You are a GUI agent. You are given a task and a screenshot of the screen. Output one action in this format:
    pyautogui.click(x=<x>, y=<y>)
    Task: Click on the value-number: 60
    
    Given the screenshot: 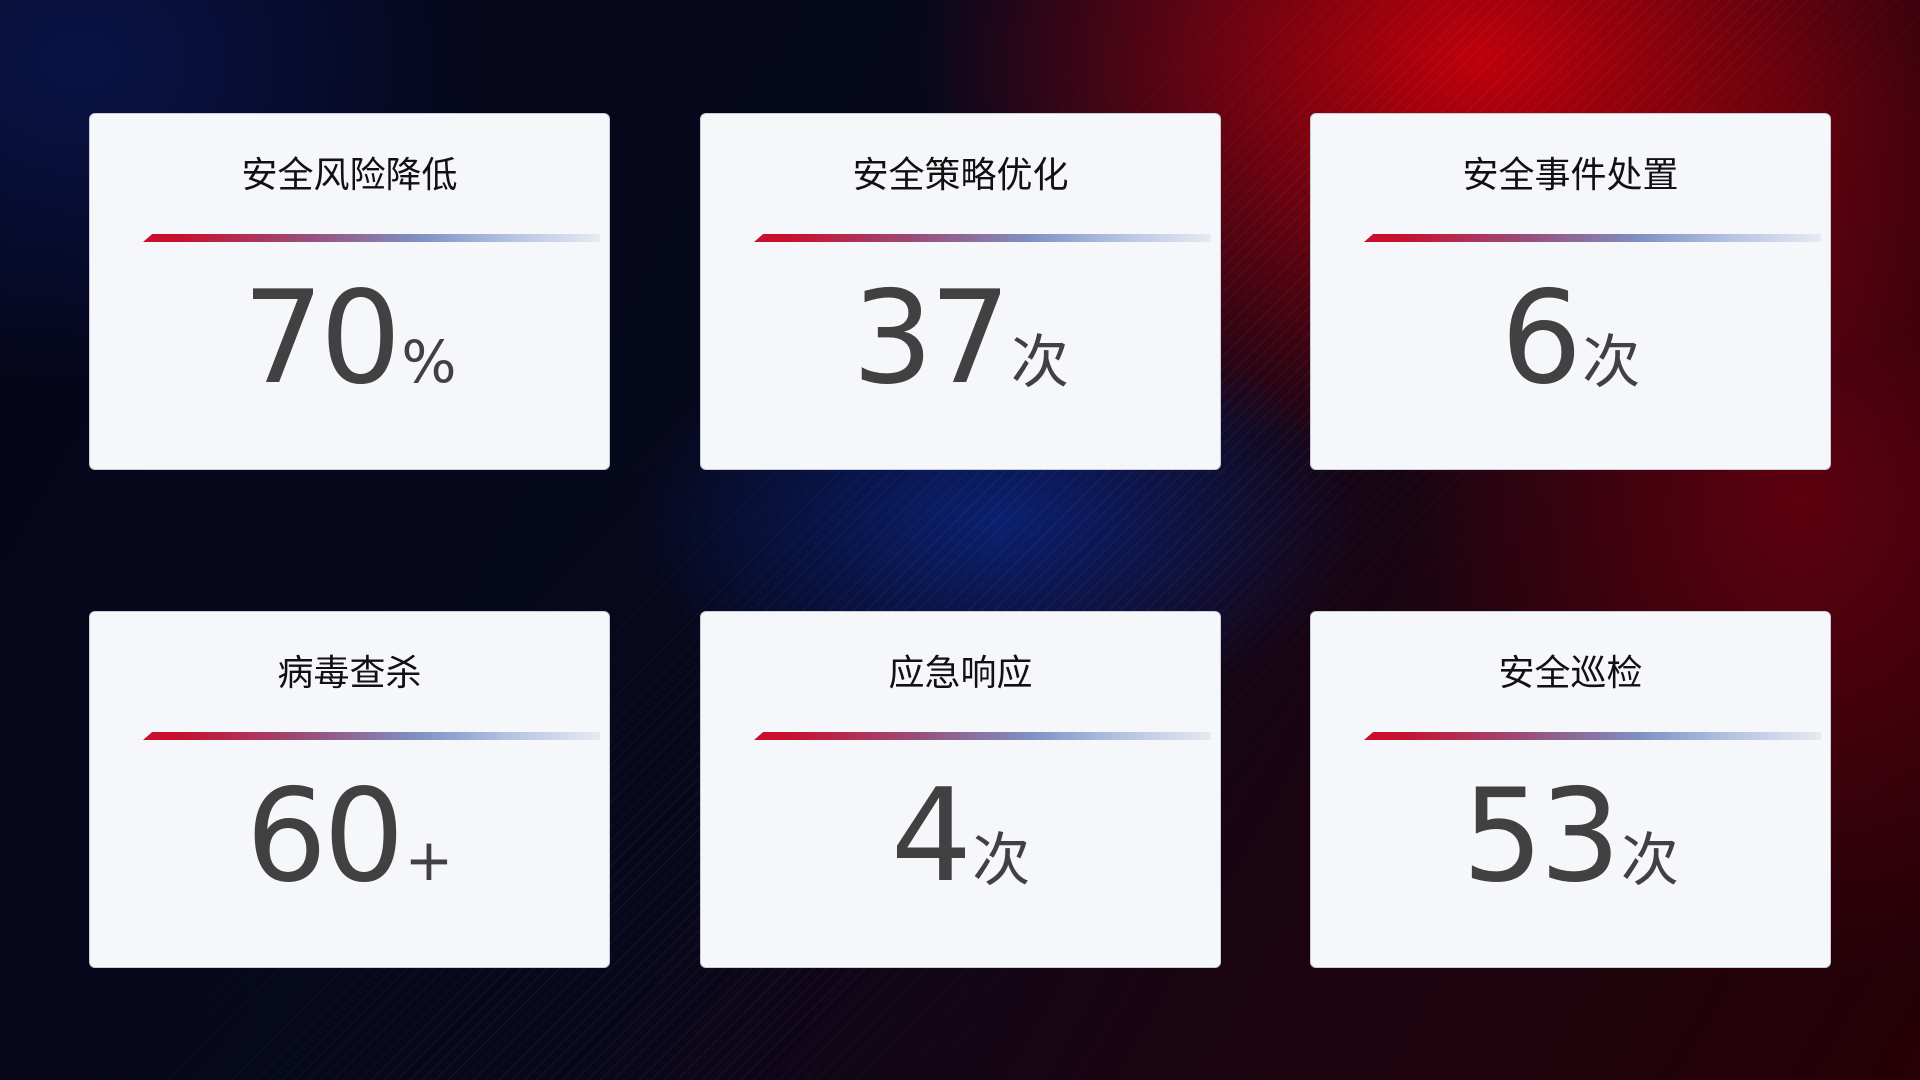 What is the action you would take?
    pyautogui.click(x=325, y=836)
    